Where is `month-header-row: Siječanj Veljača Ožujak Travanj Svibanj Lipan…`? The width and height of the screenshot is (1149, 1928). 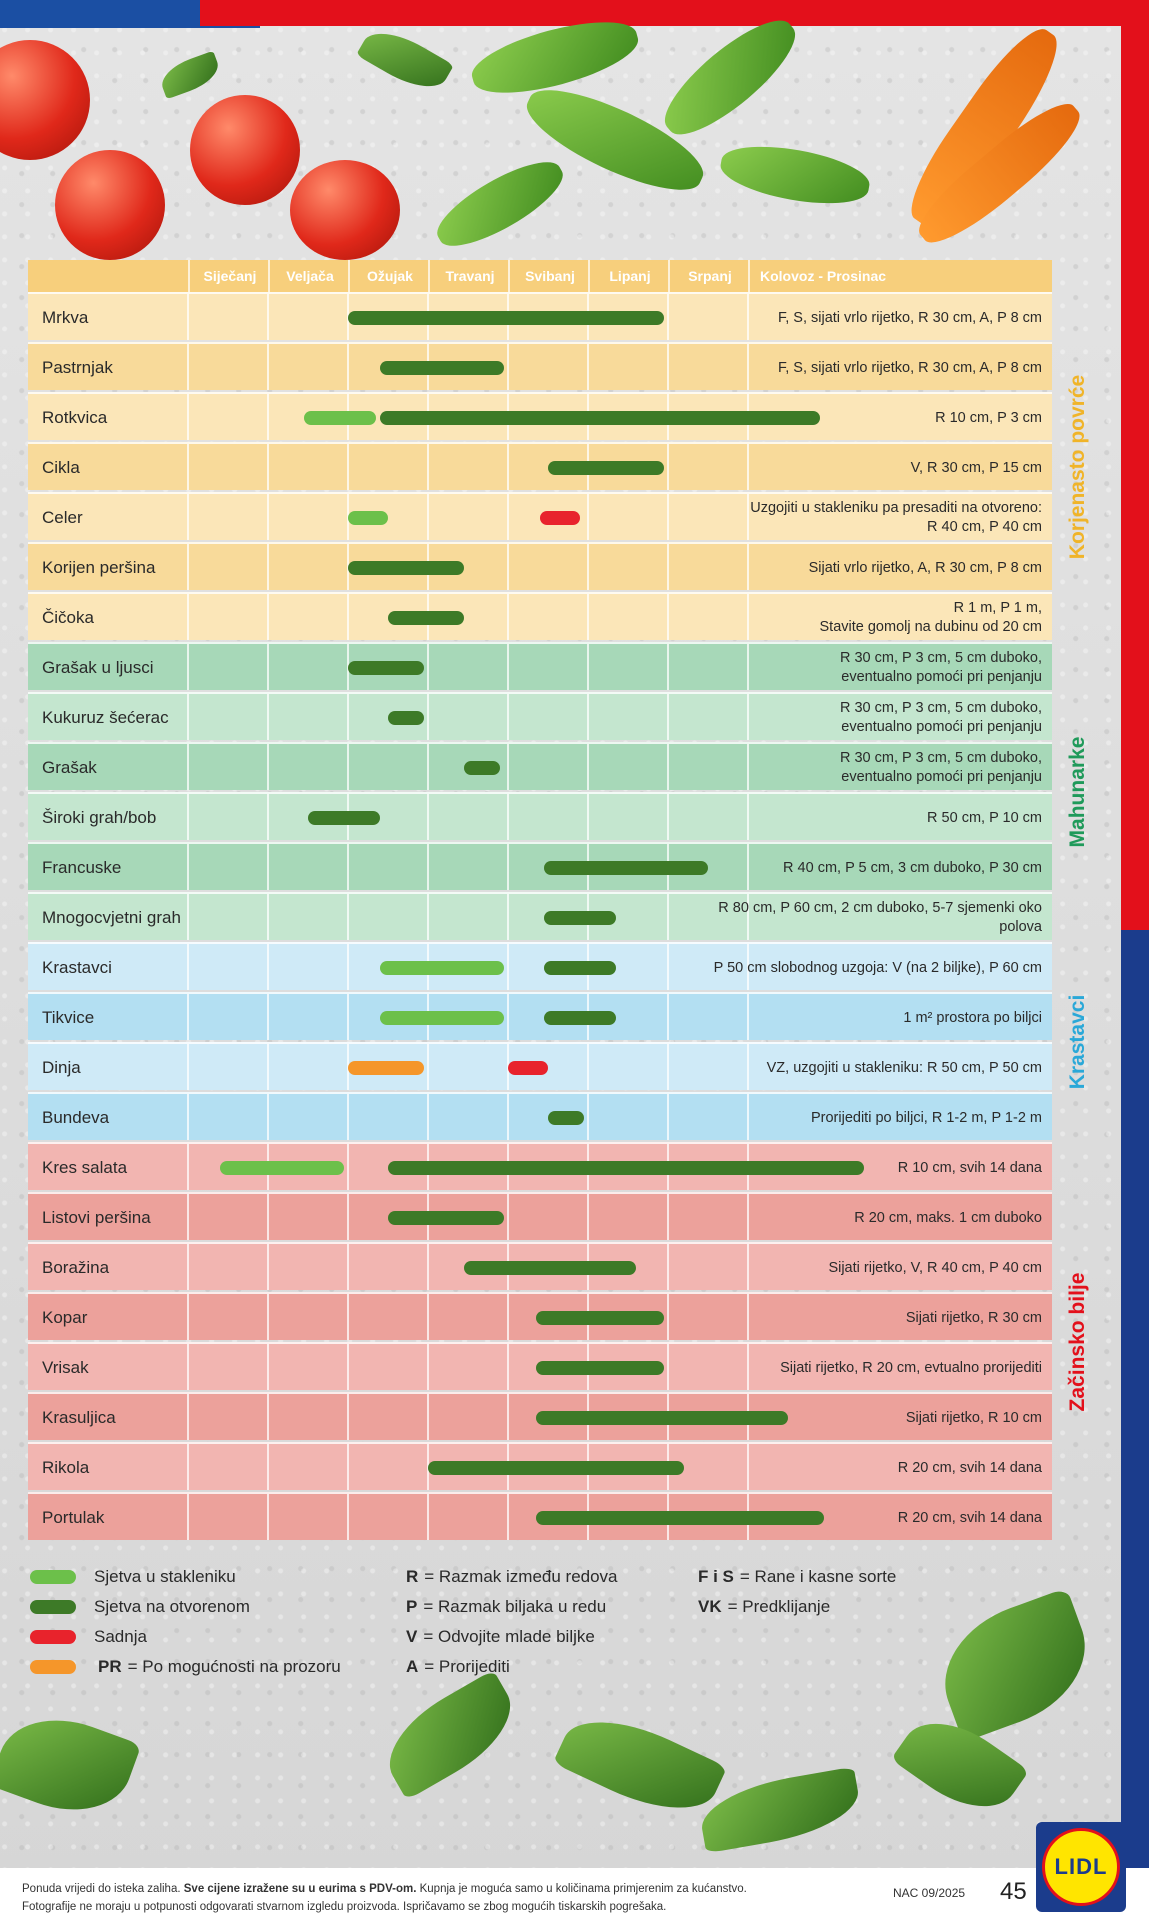 month-header-row: Siječanj Veljača Ožujak Travanj Svibanj Lipan… is located at coordinates (540, 276).